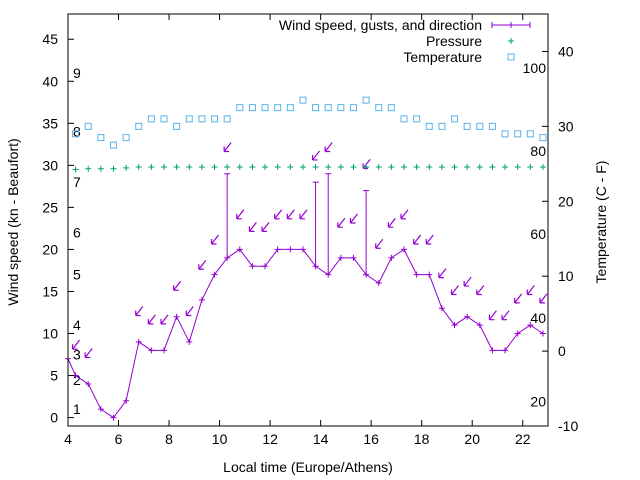 This screenshot has height=480, width=640. I want to click on legend-swatch-pressure, so click(511, 41).